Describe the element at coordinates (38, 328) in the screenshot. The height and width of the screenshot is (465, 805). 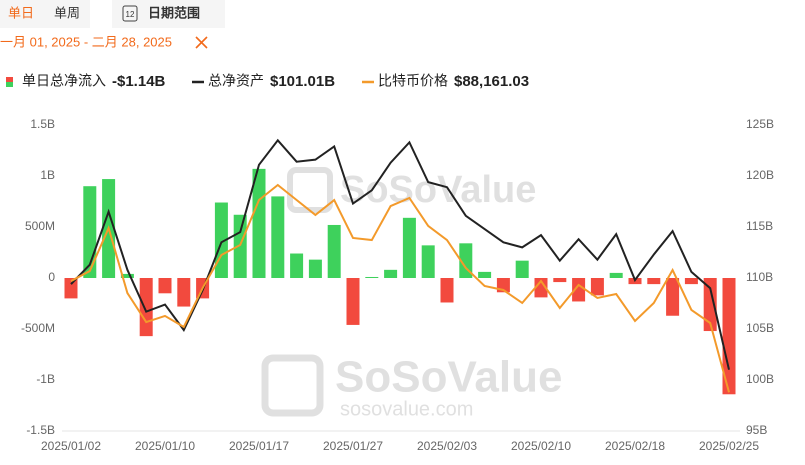
I see `y-tick-label: -500M` at that location.